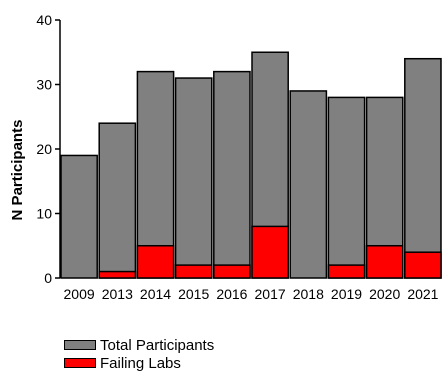 Image resolution: width=443 pixels, height=379 pixels. What do you see at coordinates (17, 170) in the screenshot?
I see `y-axis-title: N Participants` at bounding box center [17, 170].